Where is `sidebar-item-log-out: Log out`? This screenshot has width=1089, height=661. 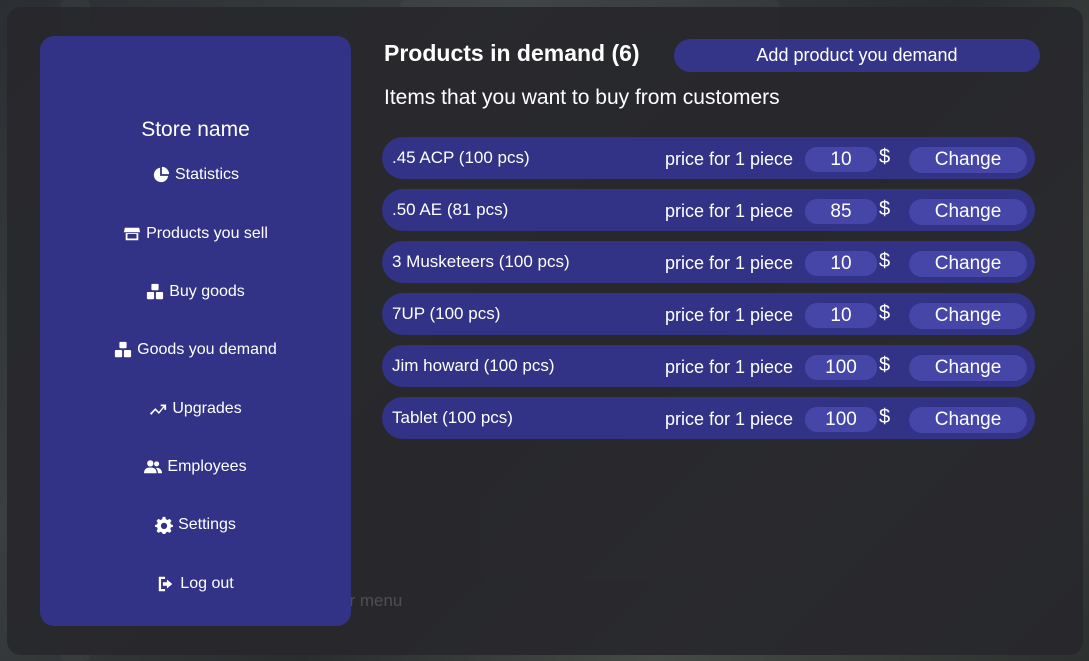
sidebar-item-log-out: Log out is located at coordinates (195, 584).